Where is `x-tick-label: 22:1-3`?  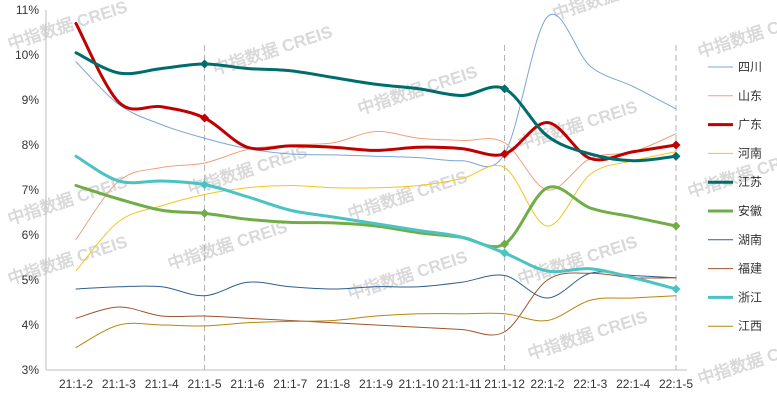 x-tick-label: 22:1-3 is located at coordinates (590, 384).